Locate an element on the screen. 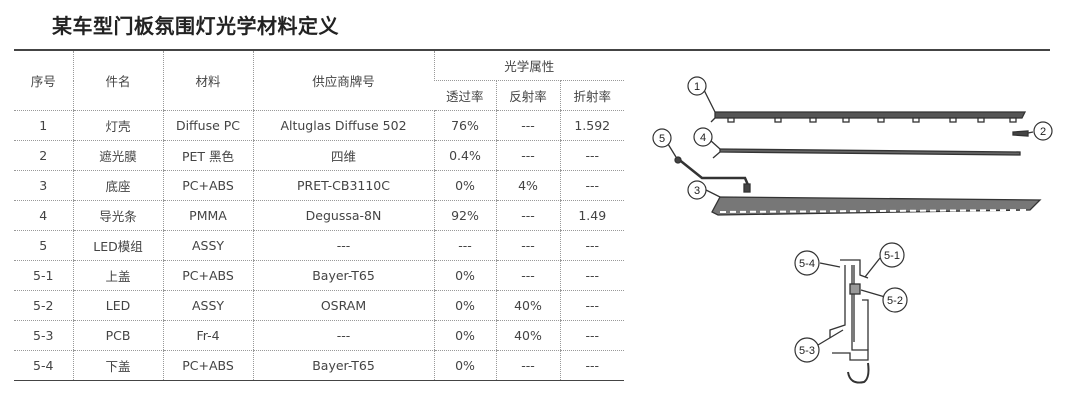 This screenshot has height=414, width=1086. table-row: 5-1 上盖 PC+ABS Bayer-T65 0% --- --- is located at coordinates (319, 275).